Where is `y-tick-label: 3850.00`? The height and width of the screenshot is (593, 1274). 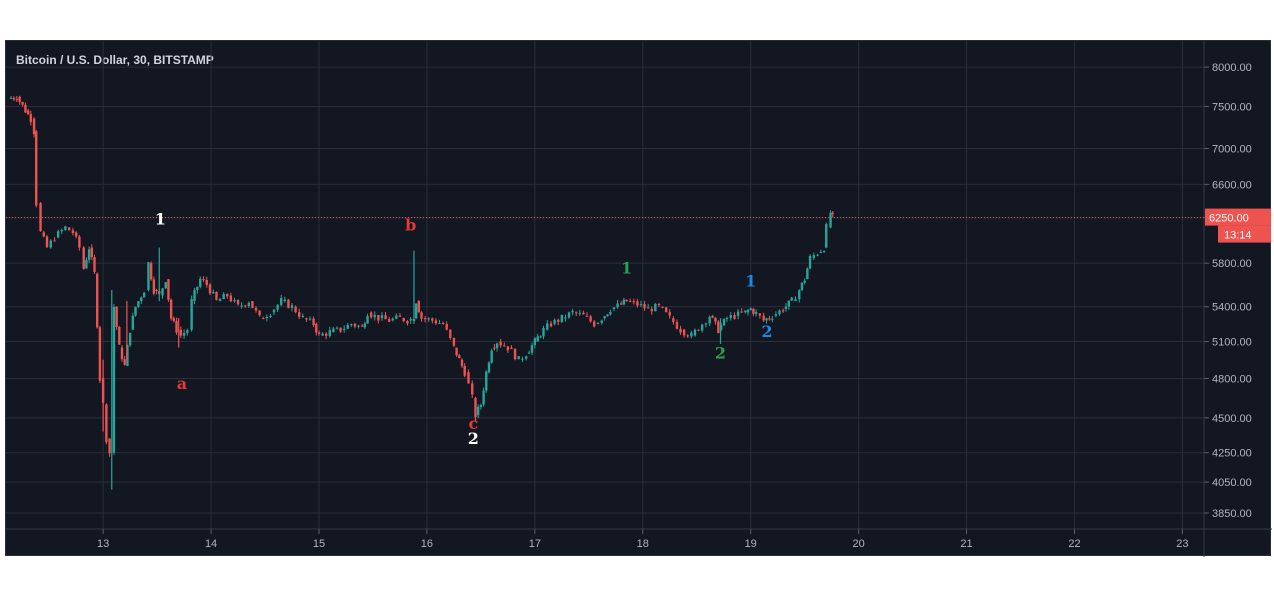
y-tick-label: 3850.00 is located at coordinates (1232, 514).